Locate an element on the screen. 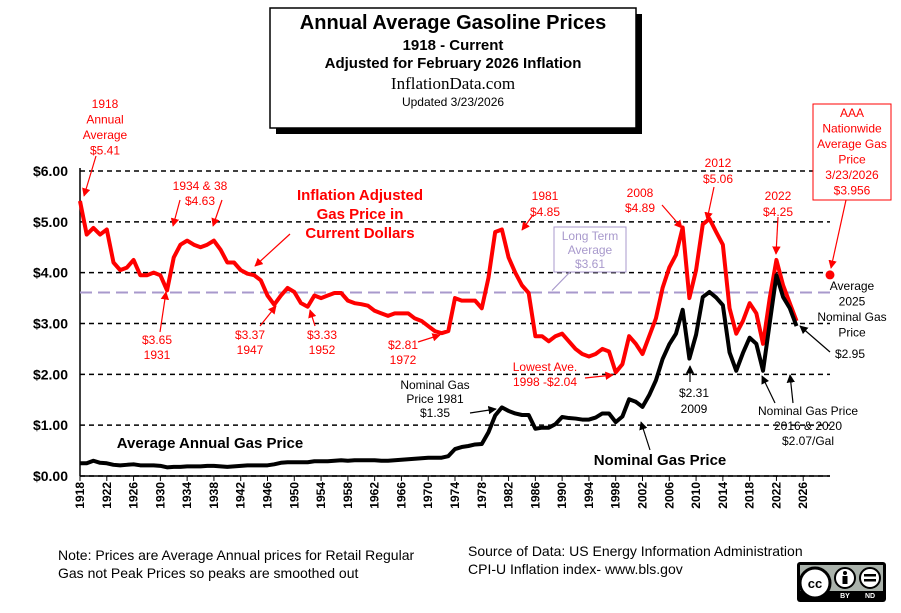  annotation-text: $2.31 is located at coordinates (694, 393).